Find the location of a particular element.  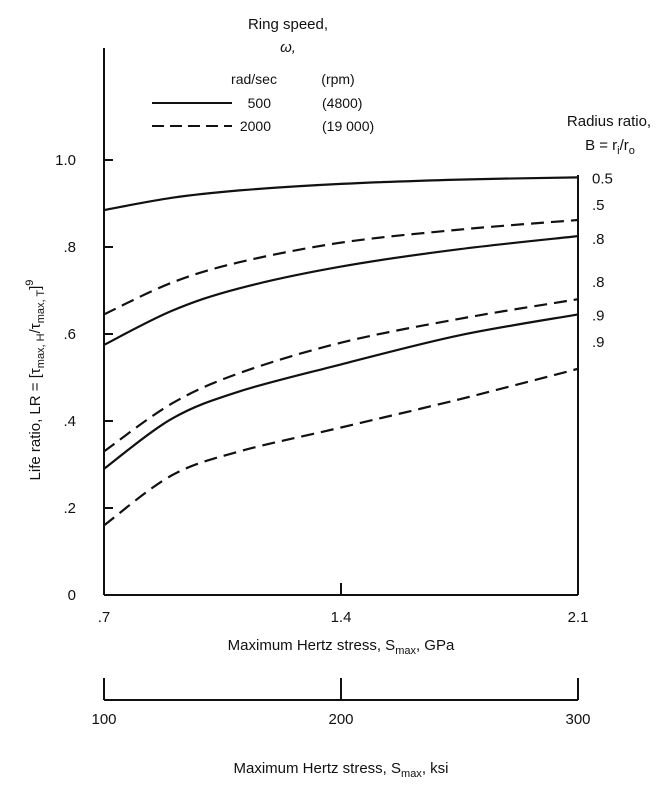

radius-header-line2: B = ri/ro is located at coordinates (610, 147).